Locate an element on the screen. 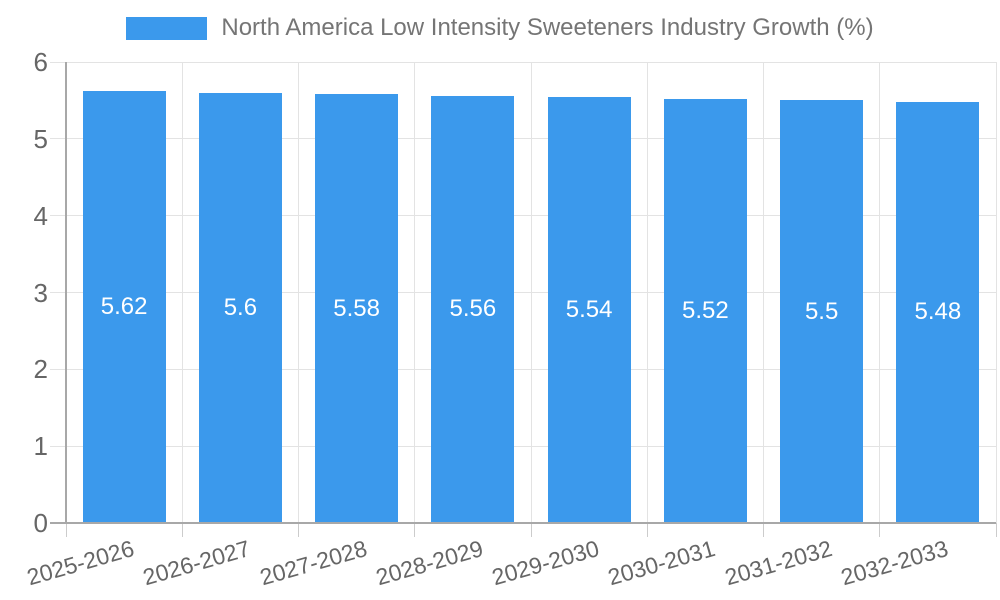  bar-value-label: 5.5 is located at coordinates (821, 311).